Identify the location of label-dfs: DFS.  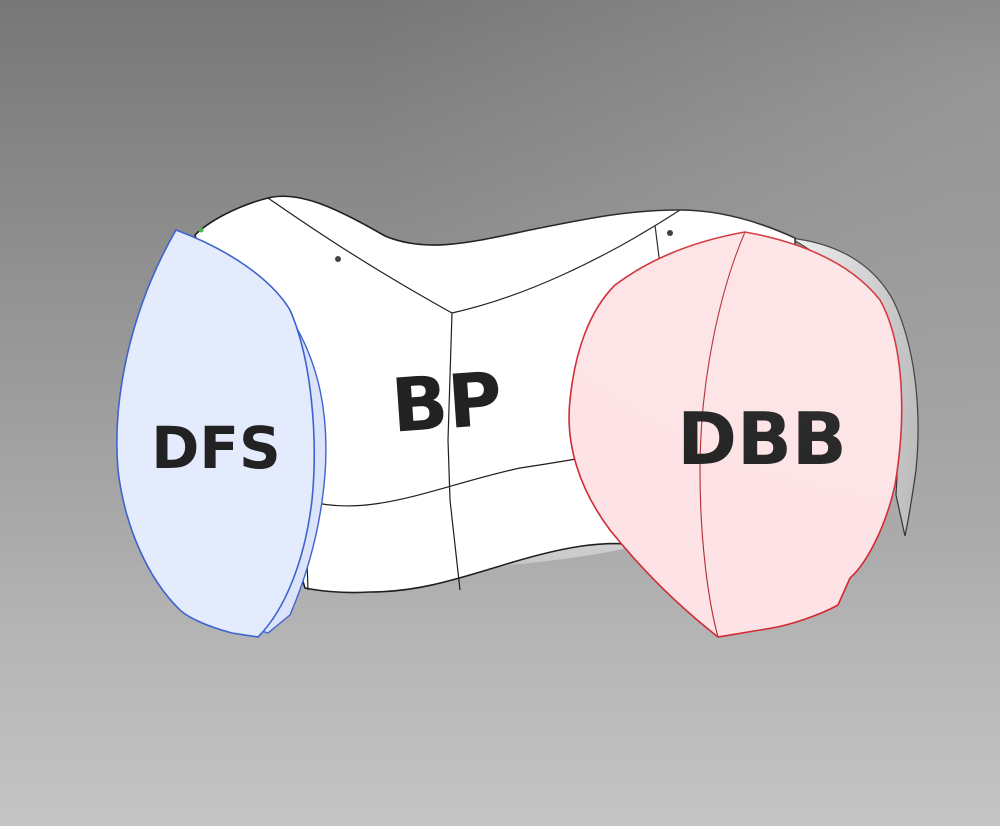
(216, 448).